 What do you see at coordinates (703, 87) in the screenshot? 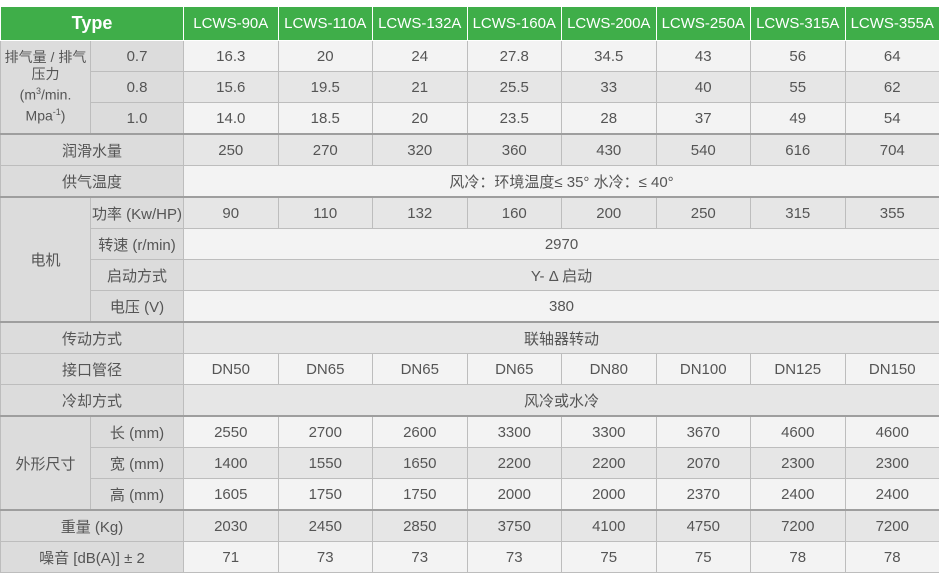
I see `displacement-value: 40` at bounding box center [703, 87].